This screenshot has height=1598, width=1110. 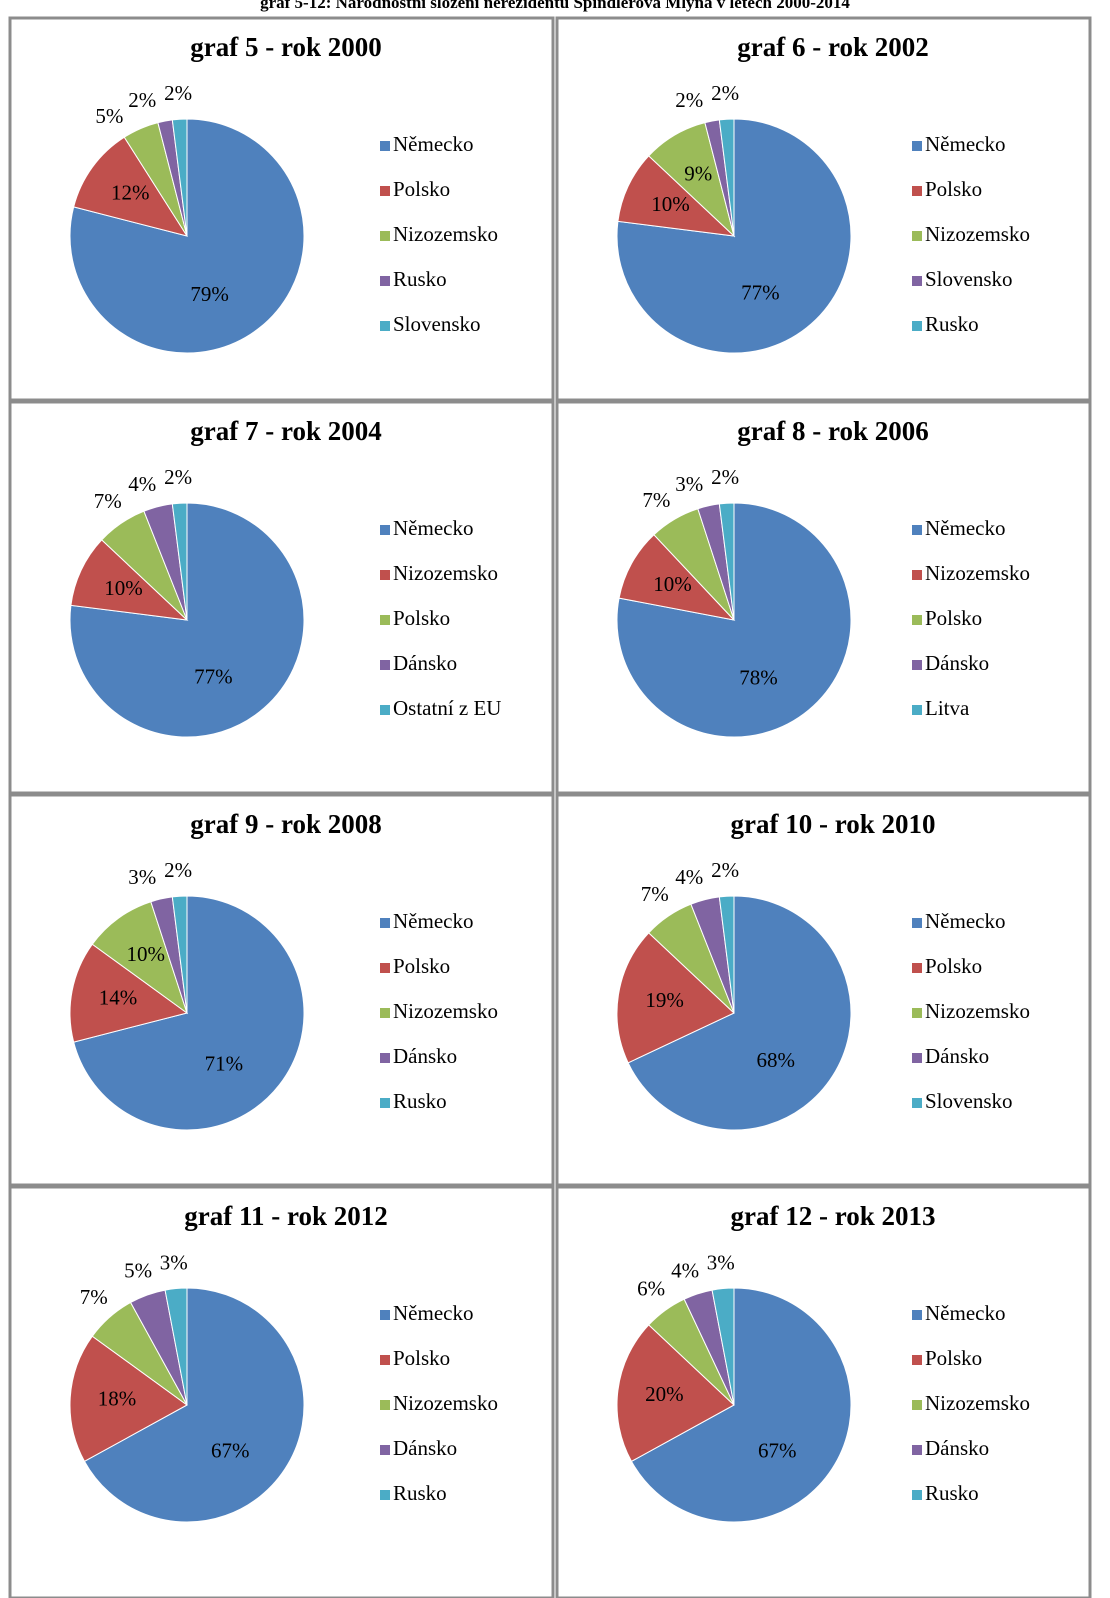 What do you see at coordinates (664, 1000) in the screenshot?
I see `data-label: 19%` at bounding box center [664, 1000].